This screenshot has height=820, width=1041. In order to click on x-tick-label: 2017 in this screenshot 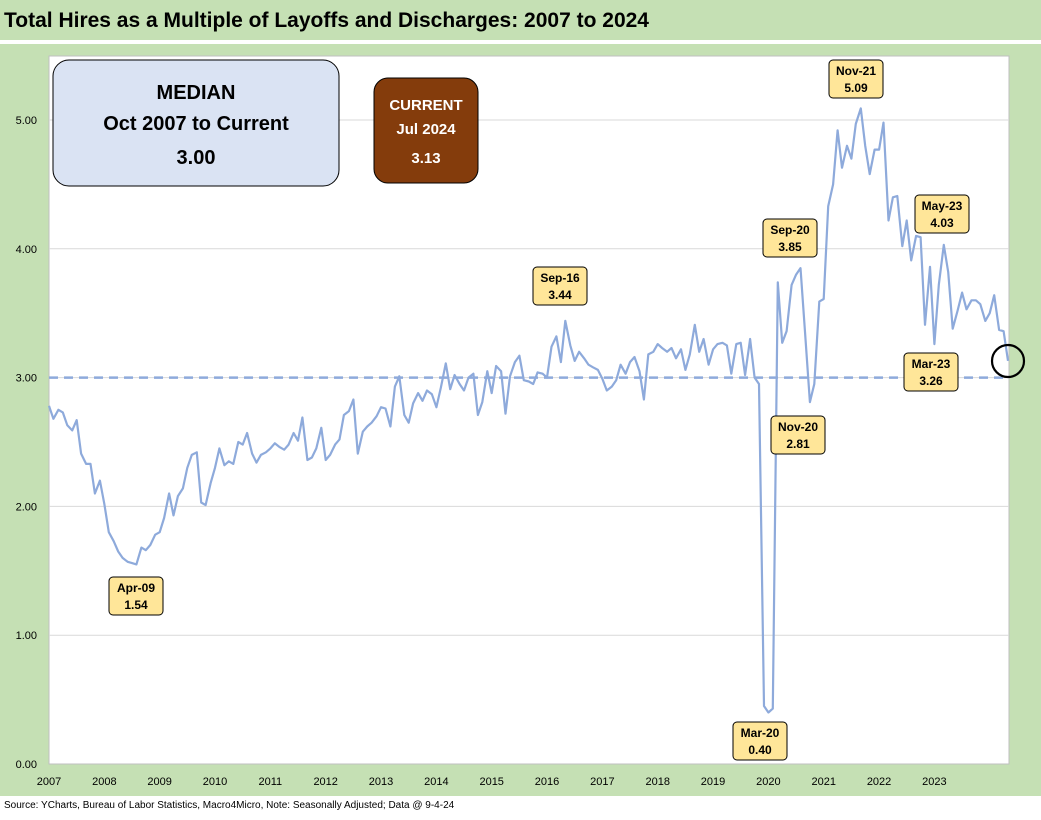, I will do `click(602, 782)`.